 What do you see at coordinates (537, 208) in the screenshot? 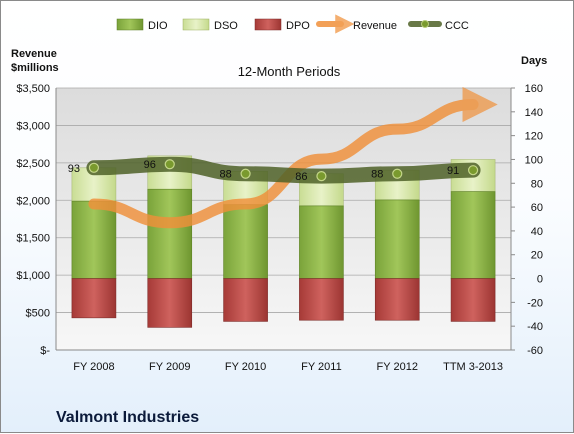
I see `right-tick-label: 60` at bounding box center [537, 208].